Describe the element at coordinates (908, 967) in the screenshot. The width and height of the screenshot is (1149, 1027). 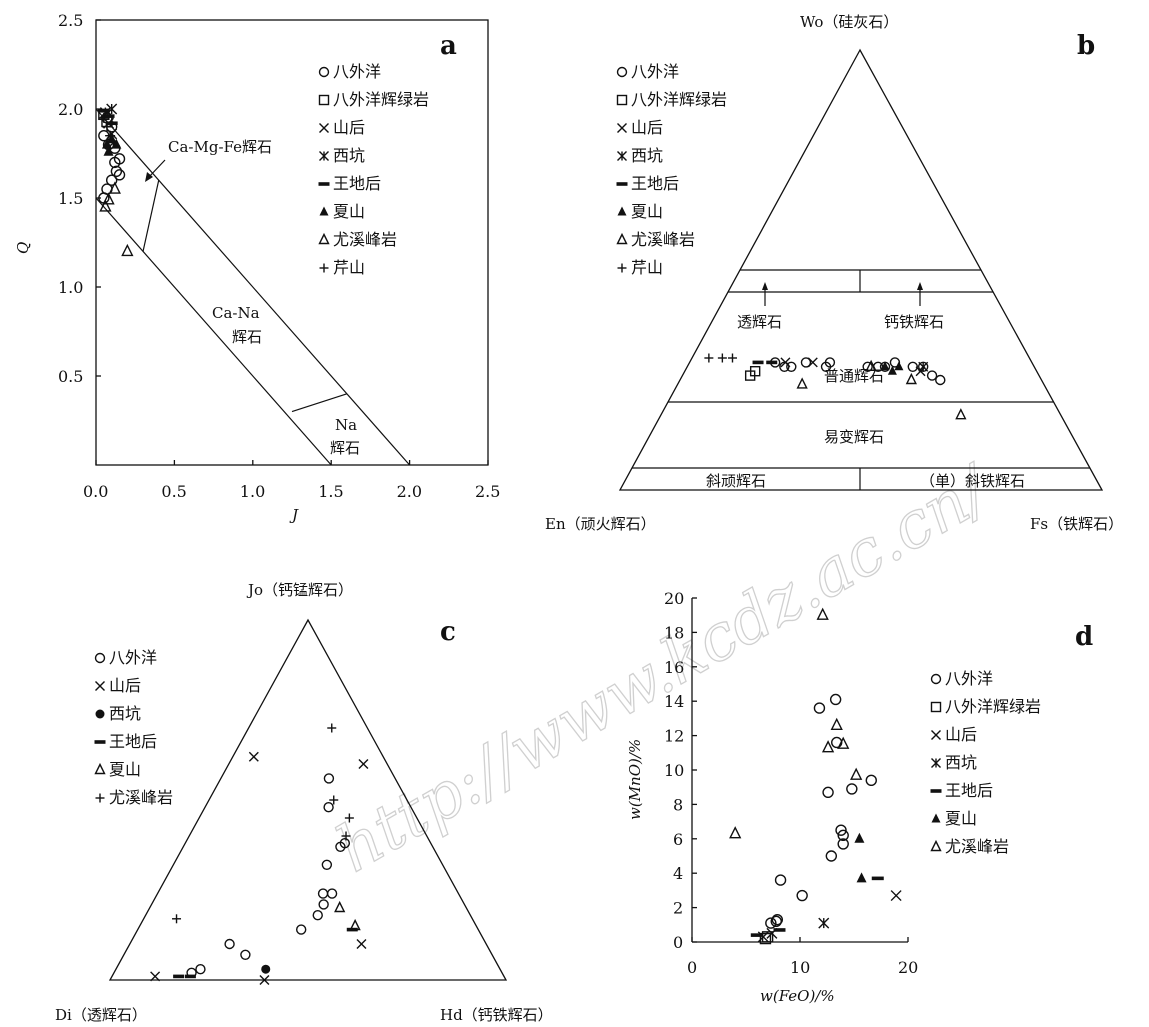
I see `panel-d-x-tick-label: 20` at that location.